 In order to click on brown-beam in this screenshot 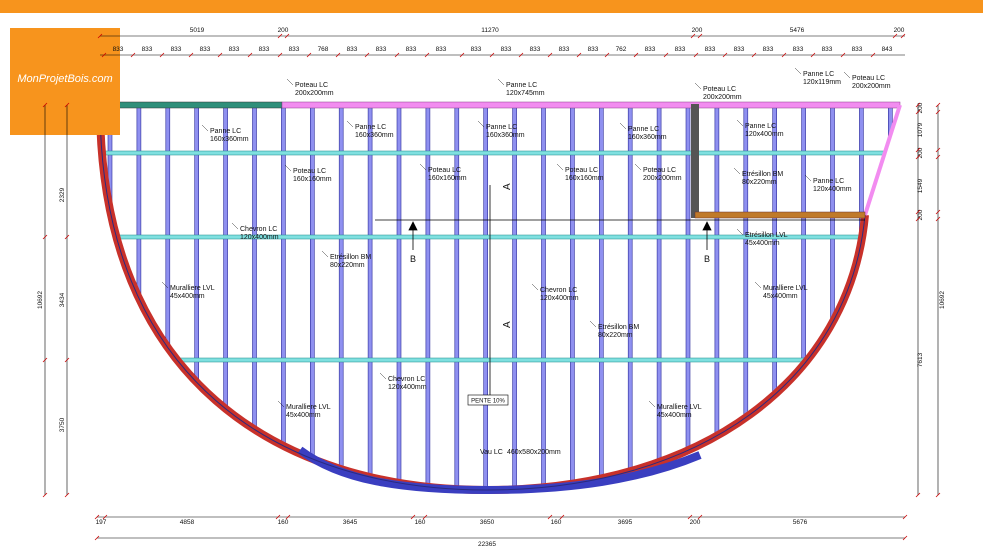, I will do `click(780, 215)`.